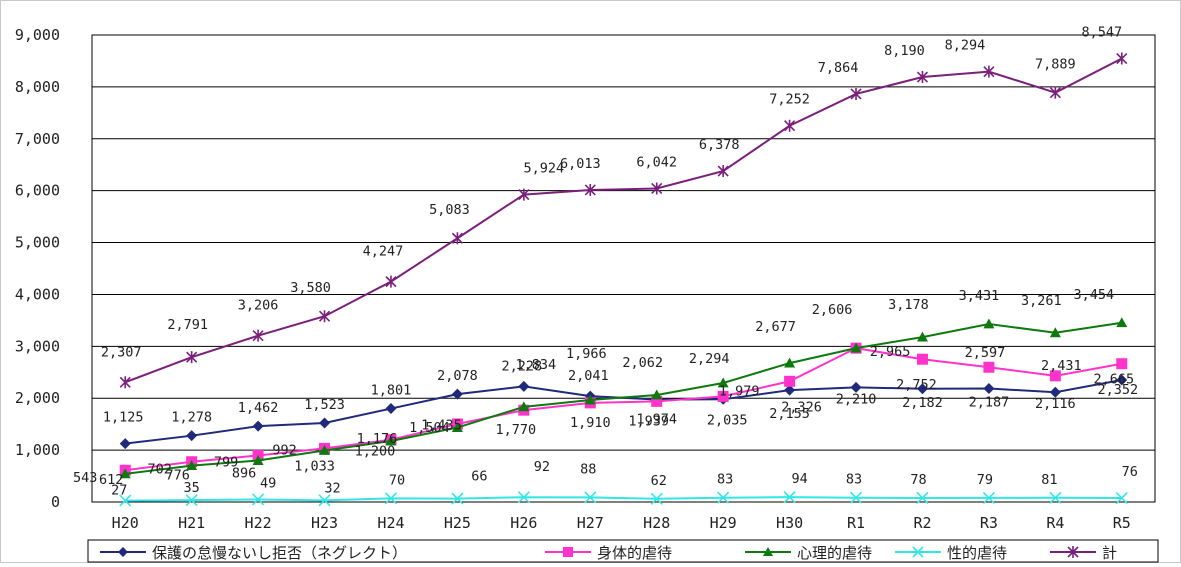 This screenshot has width=1181, height=567. What do you see at coordinates (1109, 553) in the screenshot?
I see `legend-label: 計` at bounding box center [1109, 553].